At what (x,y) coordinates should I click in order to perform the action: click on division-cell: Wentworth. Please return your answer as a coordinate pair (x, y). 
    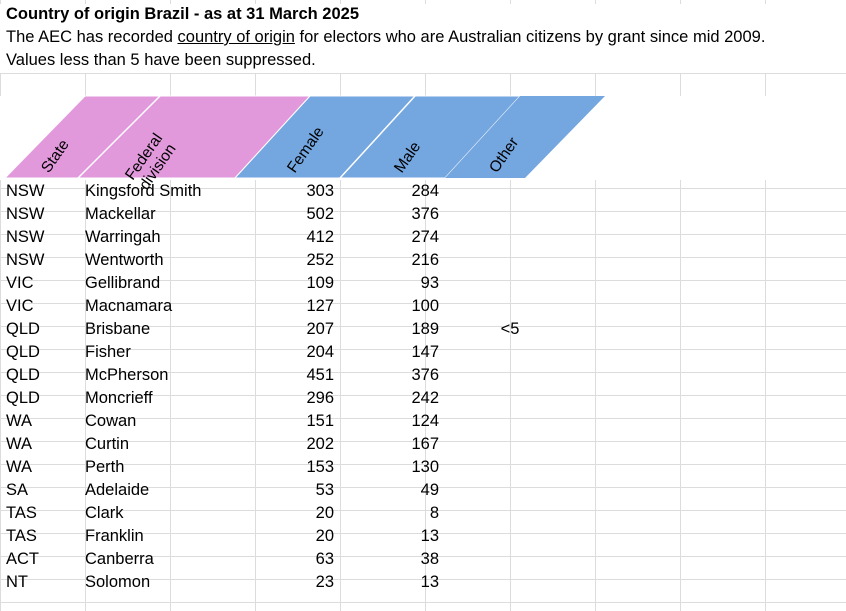
    Looking at the image, I should click on (124, 260).